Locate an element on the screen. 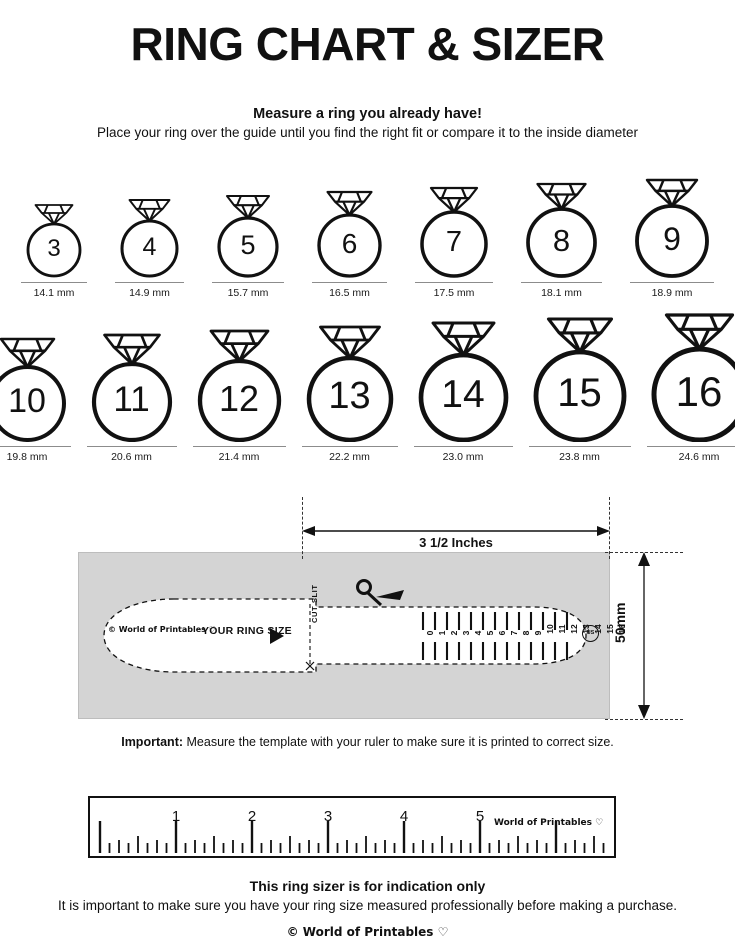 The image size is (735, 951). sizer-scale-number: 6 is located at coordinates (502, 633).